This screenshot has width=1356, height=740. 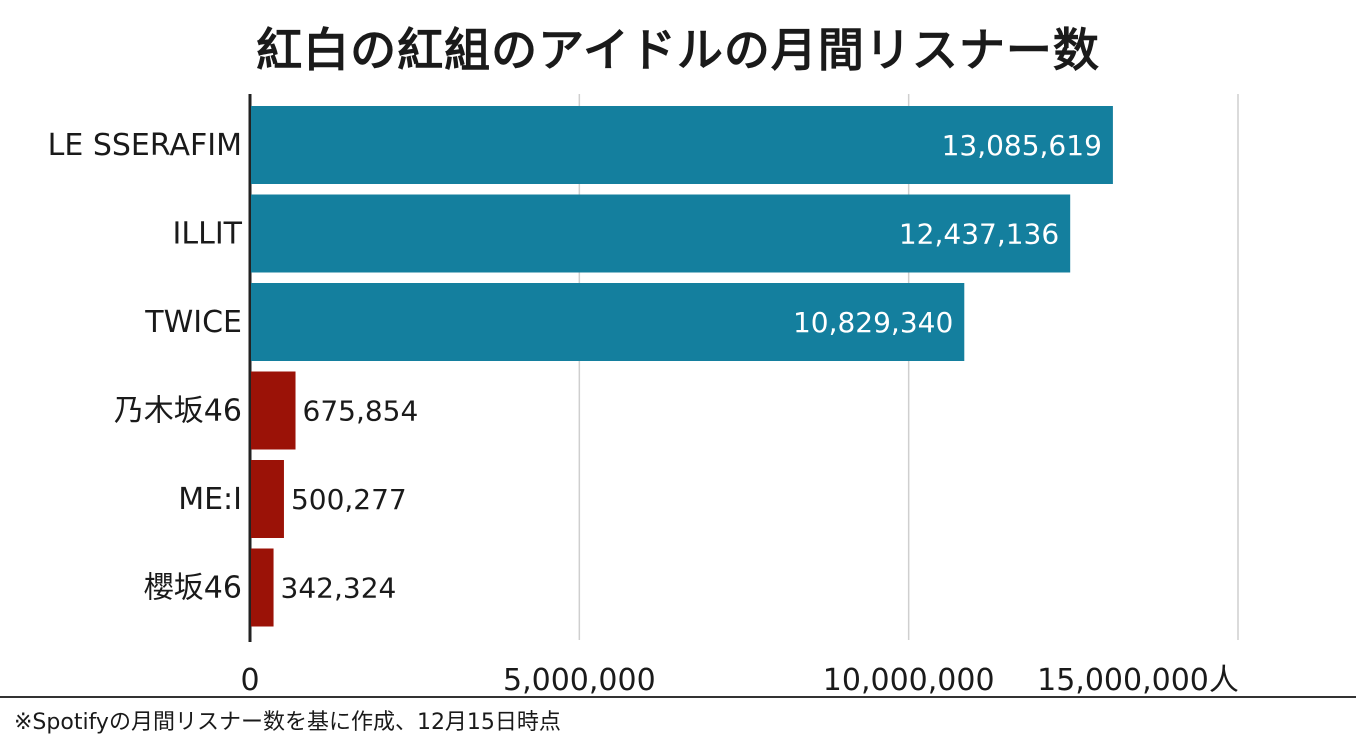 What do you see at coordinates (979, 234) in the screenshot?
I see `value-label: 12,437,136` at bounding box center [979, 234].